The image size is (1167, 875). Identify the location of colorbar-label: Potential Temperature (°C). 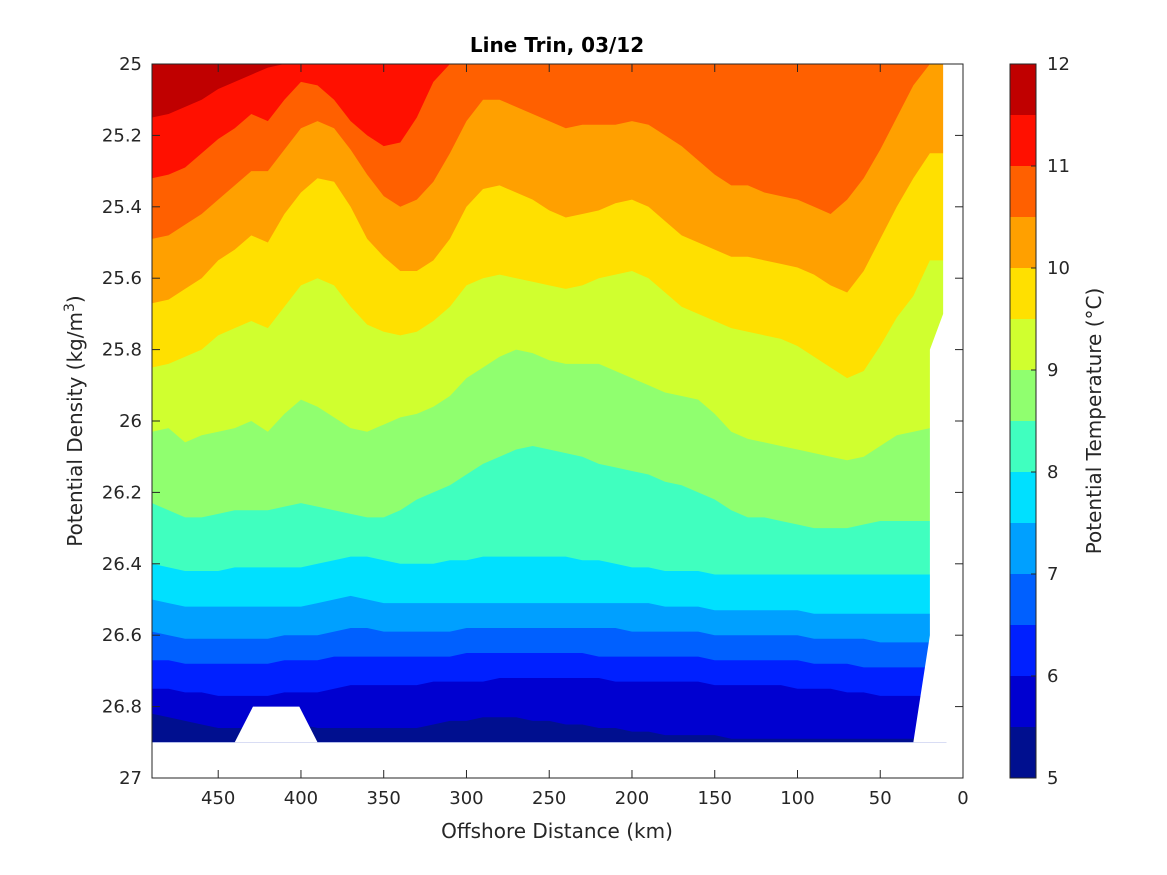
(1094, 421).